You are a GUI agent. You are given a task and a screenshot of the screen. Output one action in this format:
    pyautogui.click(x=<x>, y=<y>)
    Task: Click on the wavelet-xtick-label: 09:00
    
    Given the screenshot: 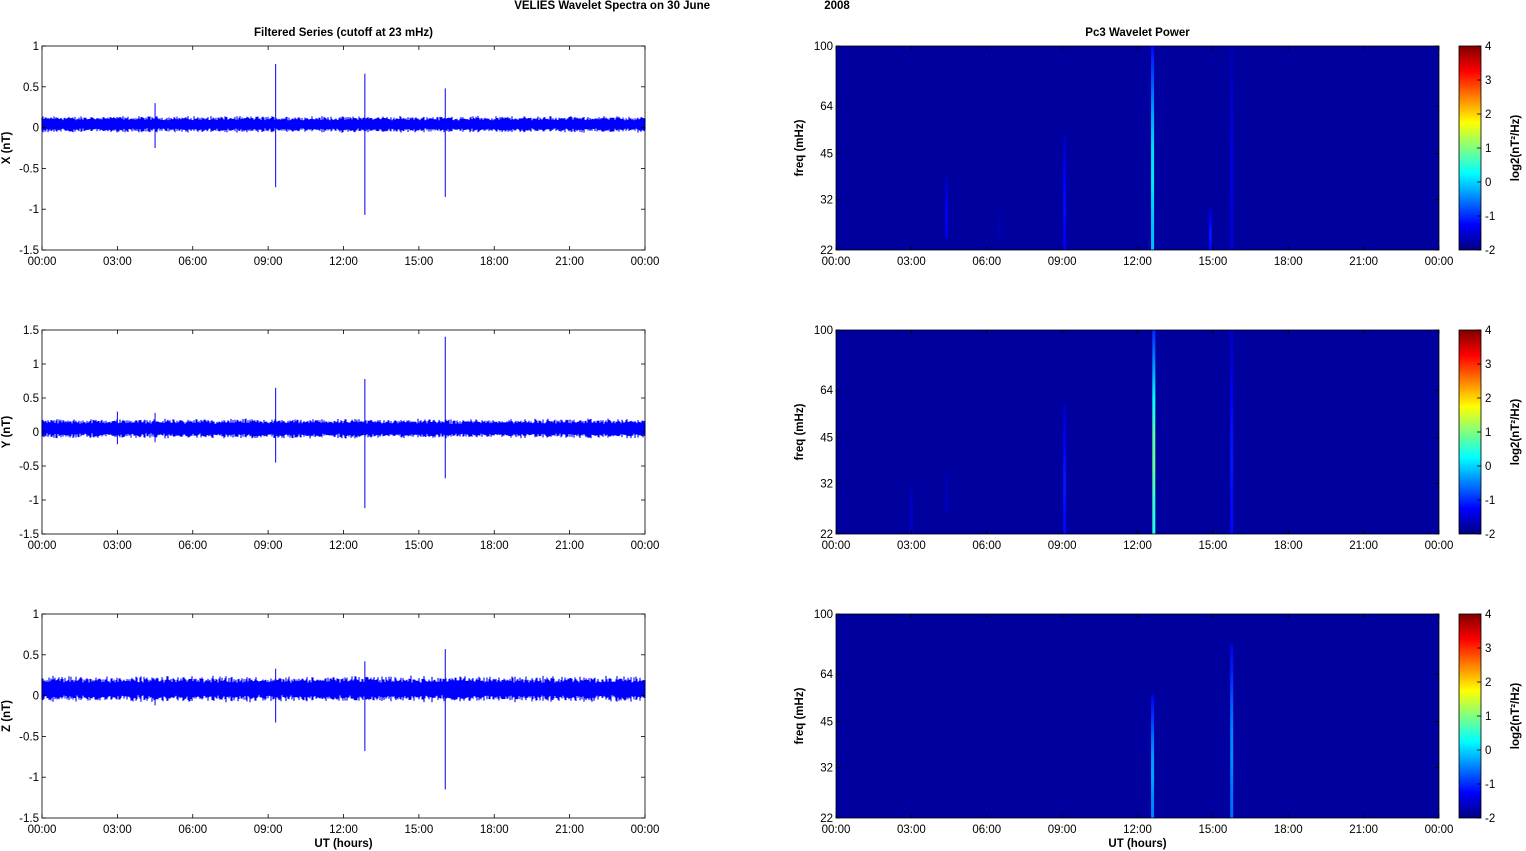 What is the action you would take?
    pyautogui.click(x=1062, y=262)
    